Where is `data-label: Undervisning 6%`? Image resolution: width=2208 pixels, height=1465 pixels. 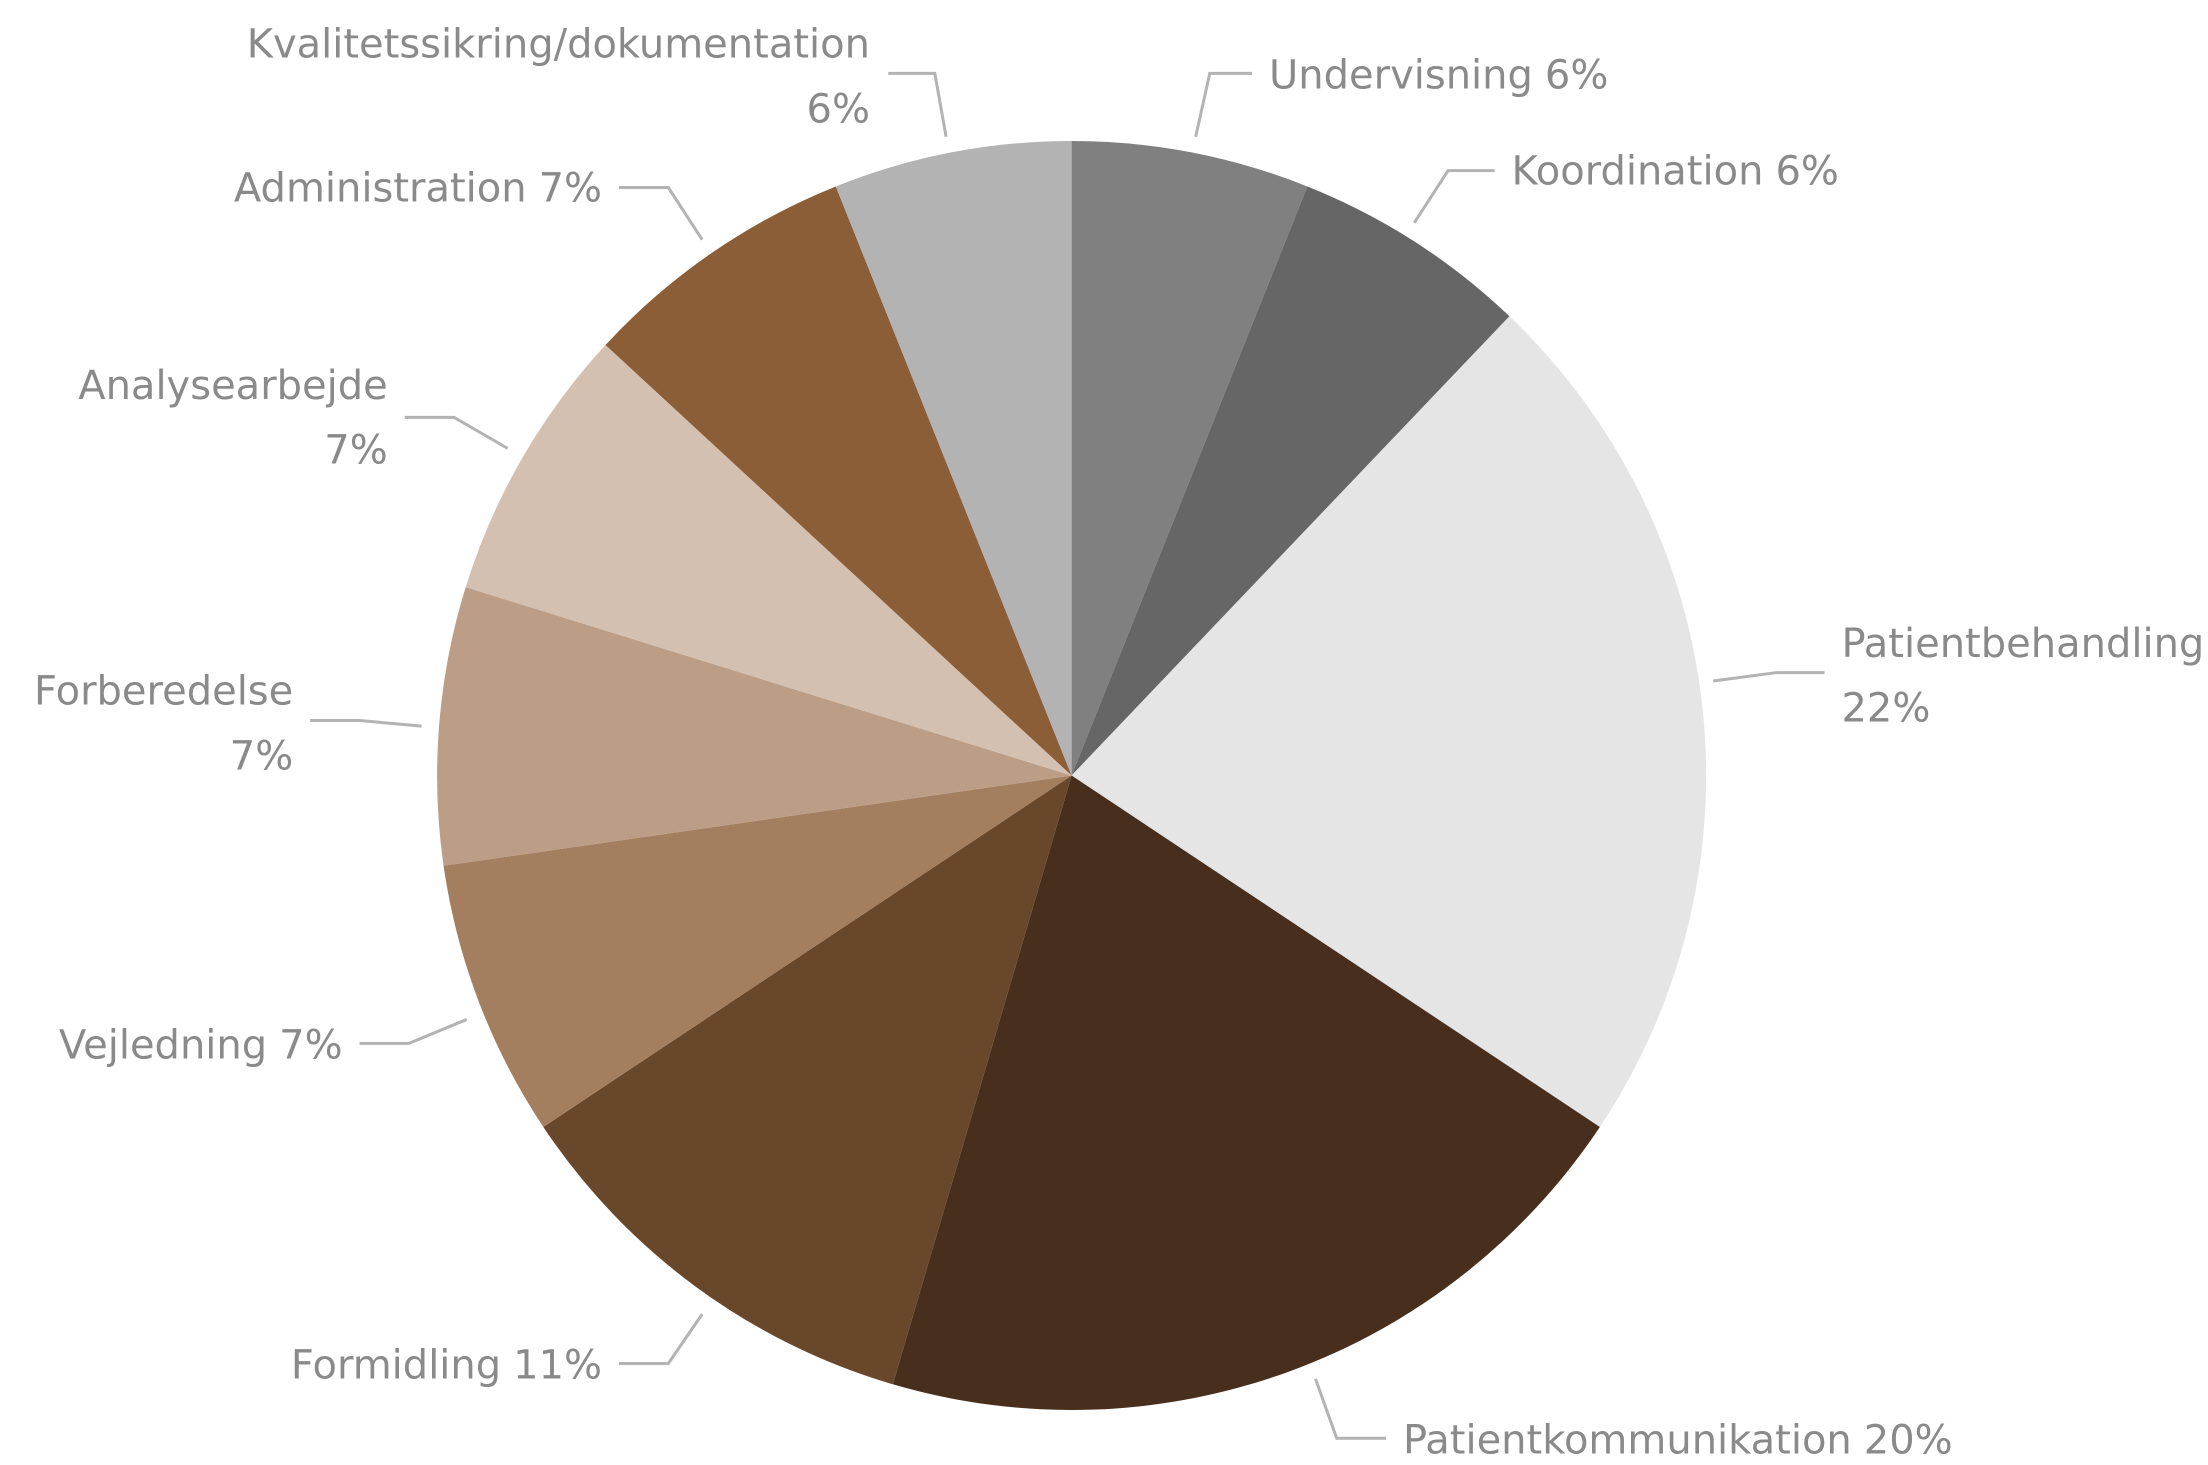 data-label: Undervisning 6% is located at coordinates (1438, 76).